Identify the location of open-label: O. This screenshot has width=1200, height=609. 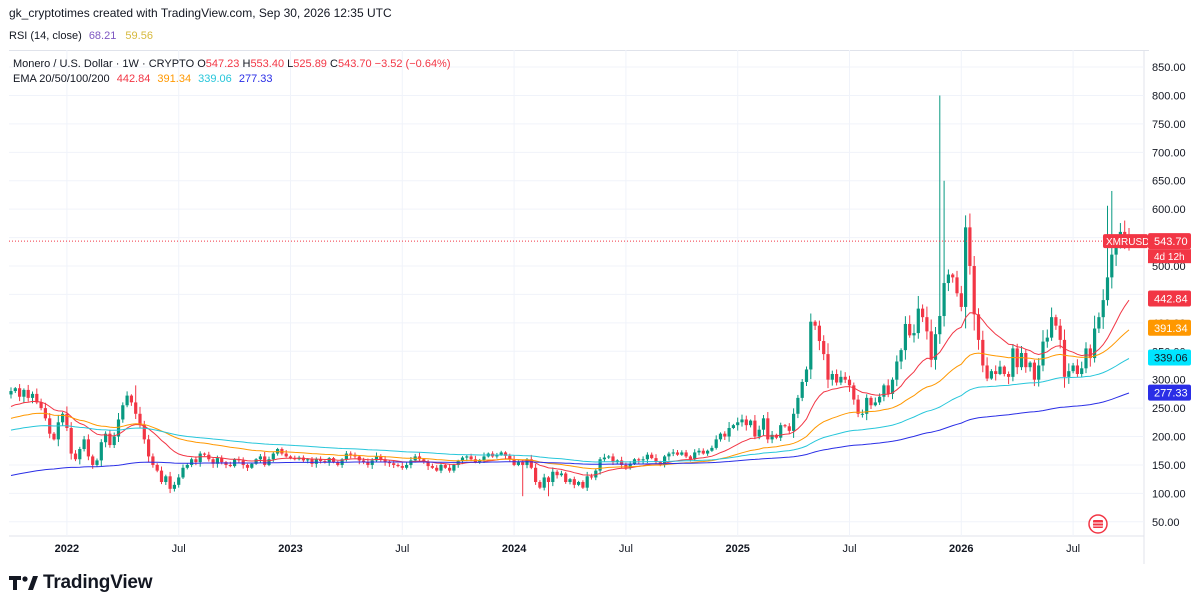
(201, 64).